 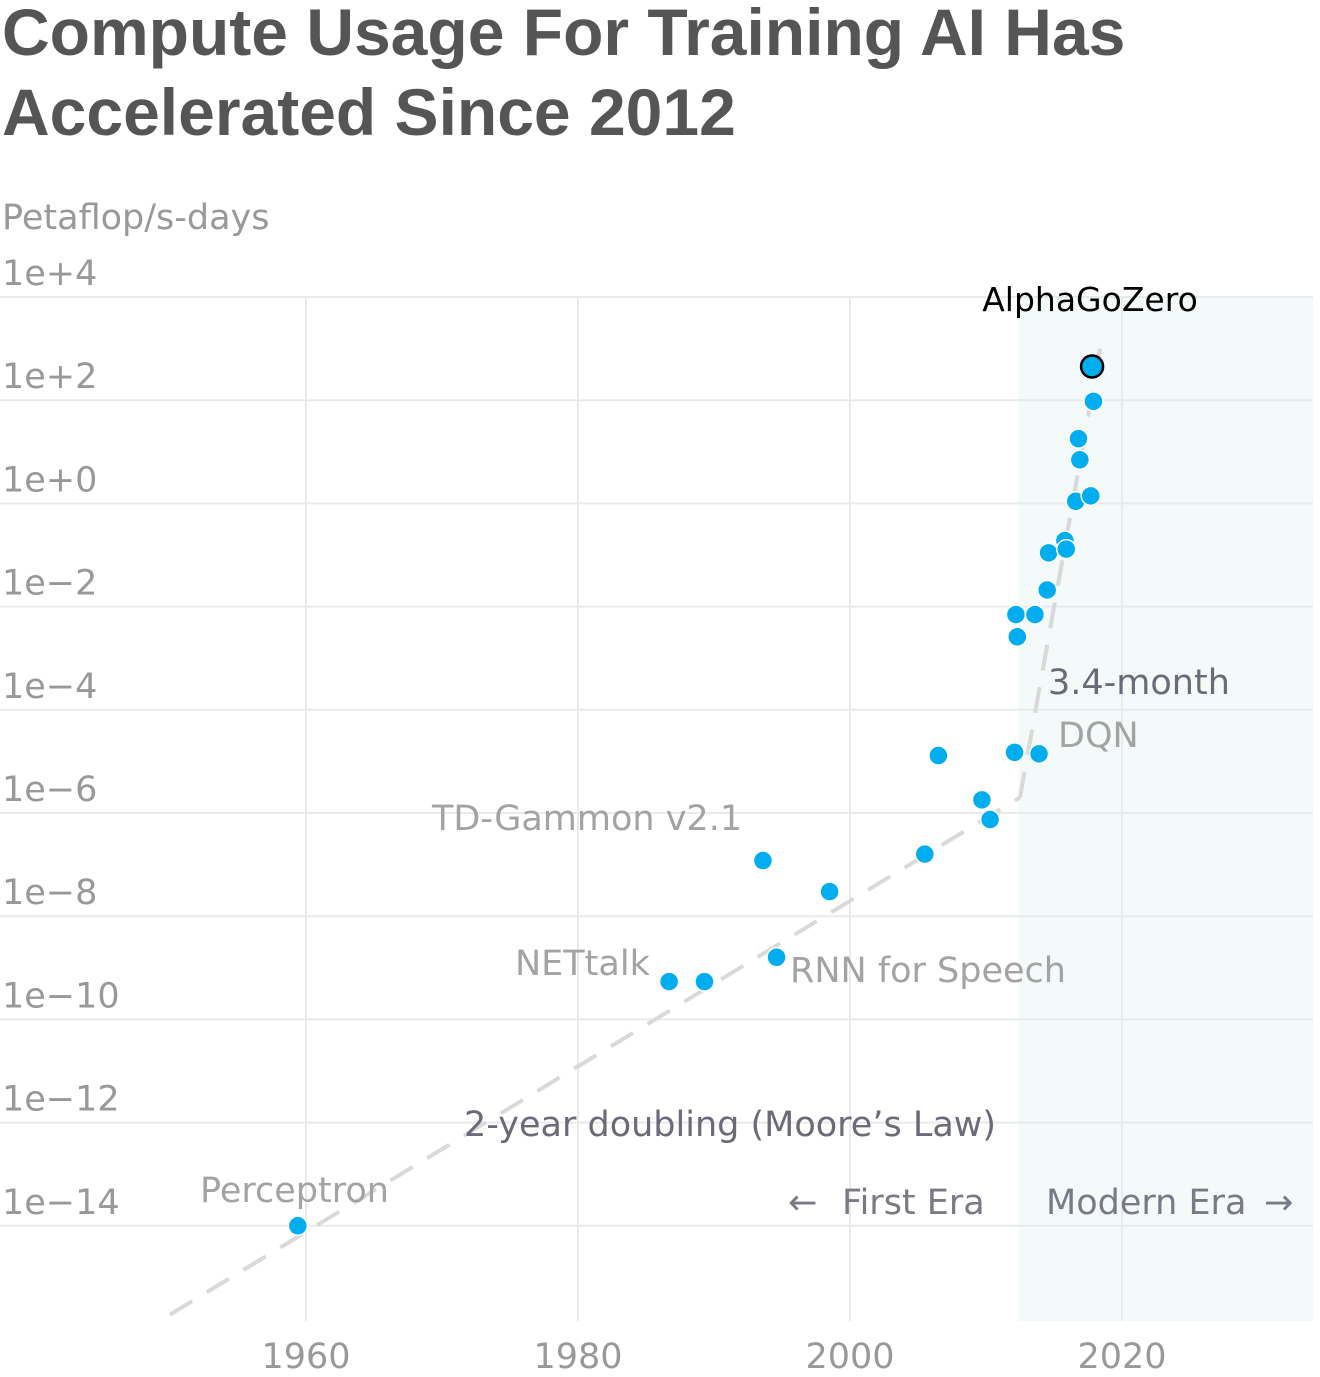 What do you see at coordinates (1146, 1203) in the screenshot?
I see `modern-era-label: Modern Era` at bounding box center [1146, 1203].